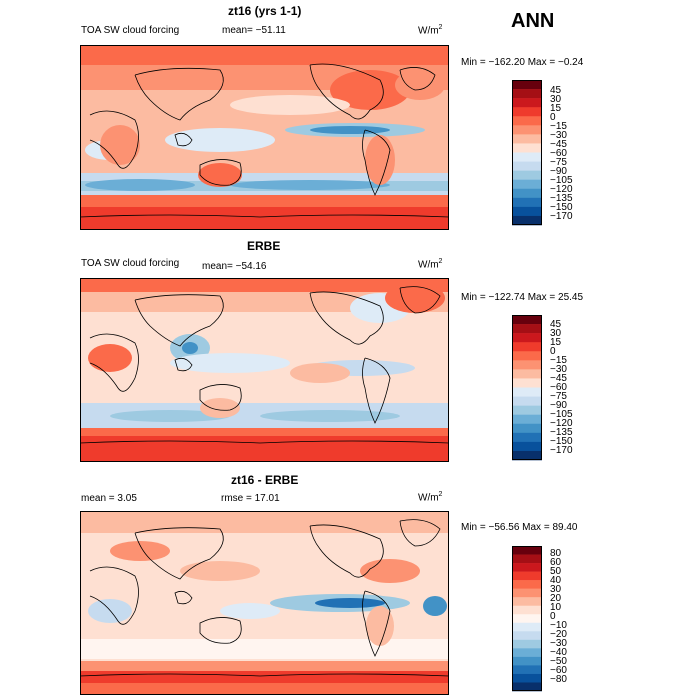 Image resolution: width=700 pixels, height=700 pixels. Describe the element at coordinates (556, 553) in the screenshot. I see `panel3-level-label: 80` at that location.